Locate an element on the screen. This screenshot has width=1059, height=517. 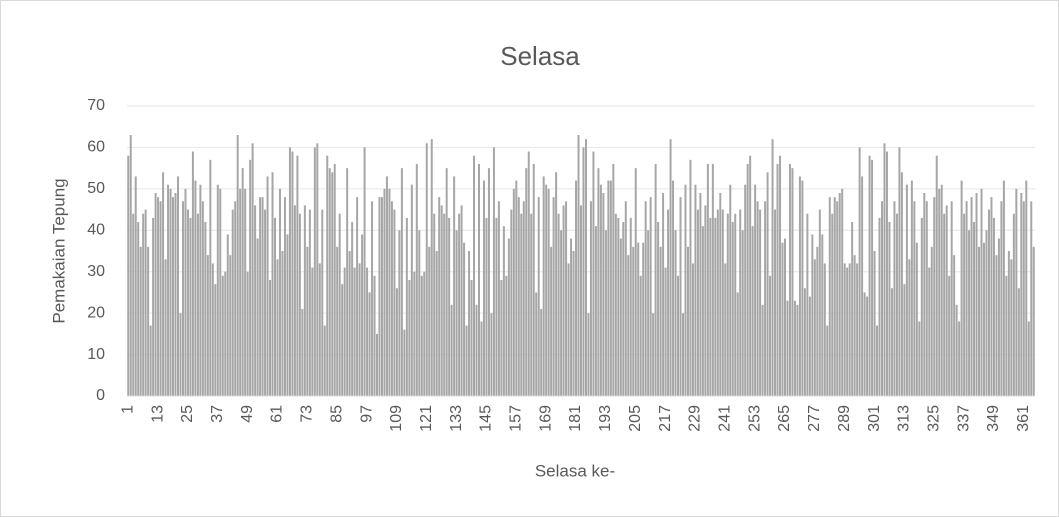
y-tick-label: 30 is located at coordinates (96, 271).